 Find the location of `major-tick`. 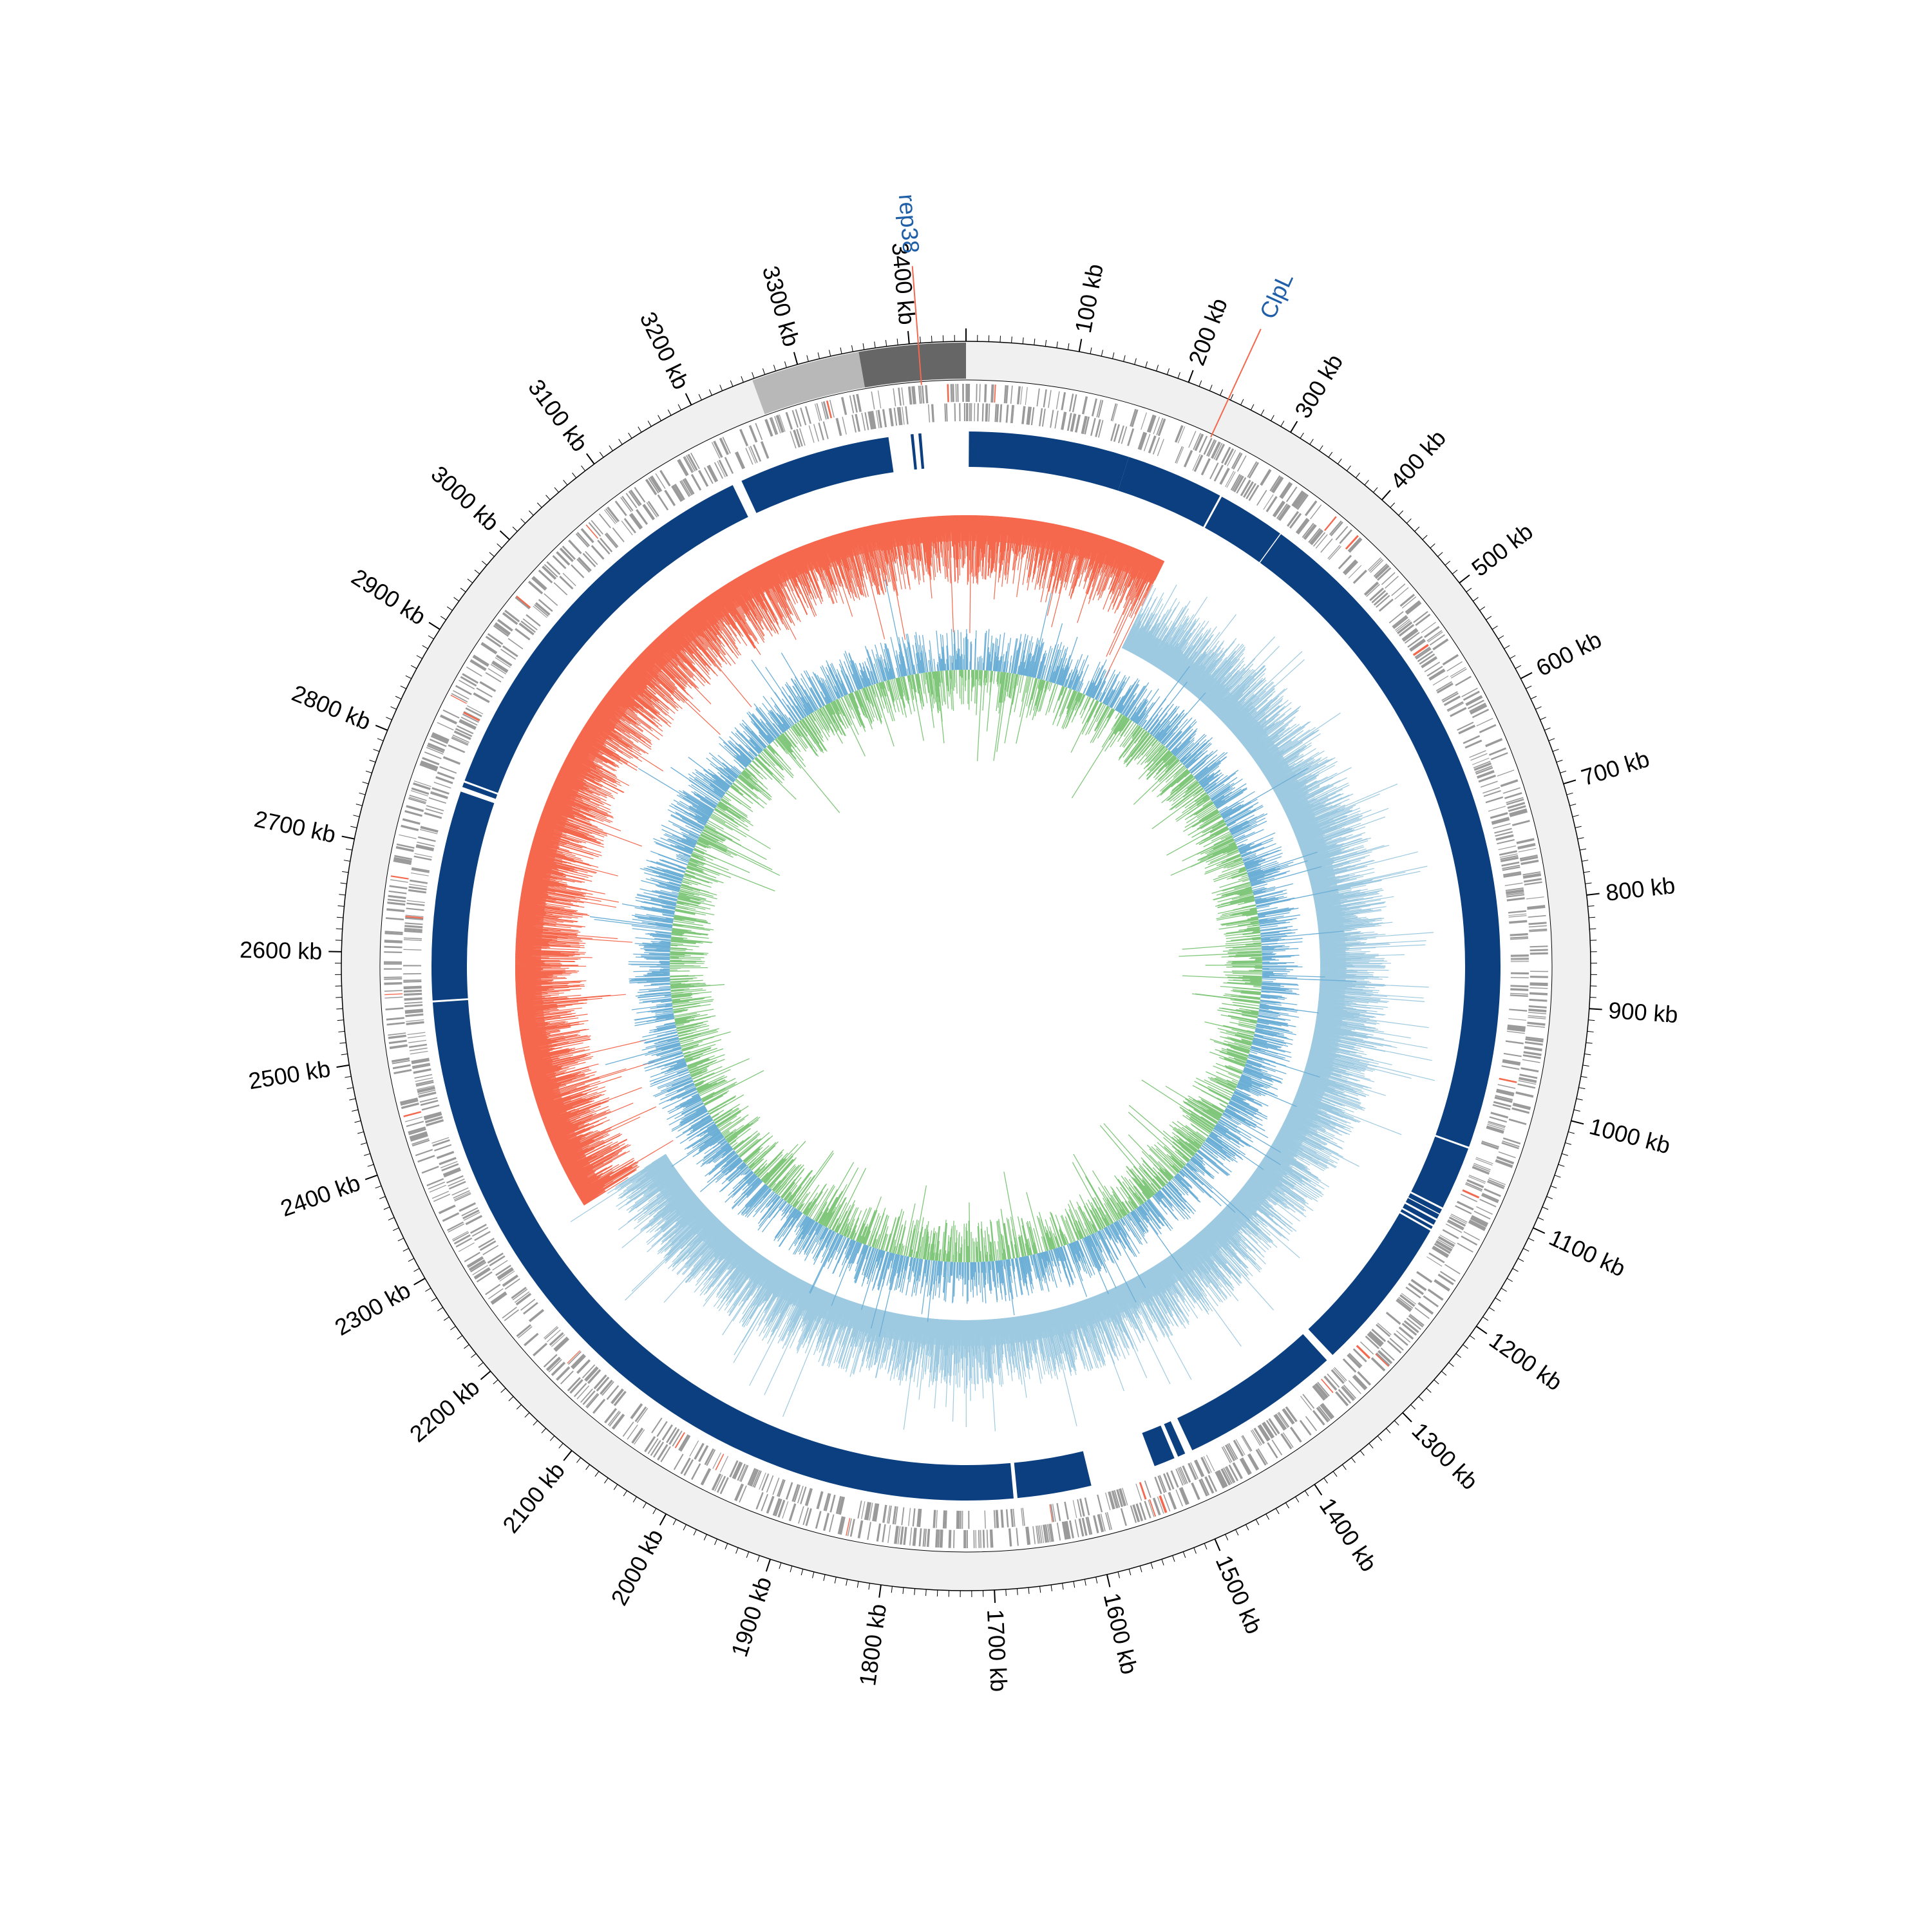

major-tick is located at coordinates (1578, 1123).